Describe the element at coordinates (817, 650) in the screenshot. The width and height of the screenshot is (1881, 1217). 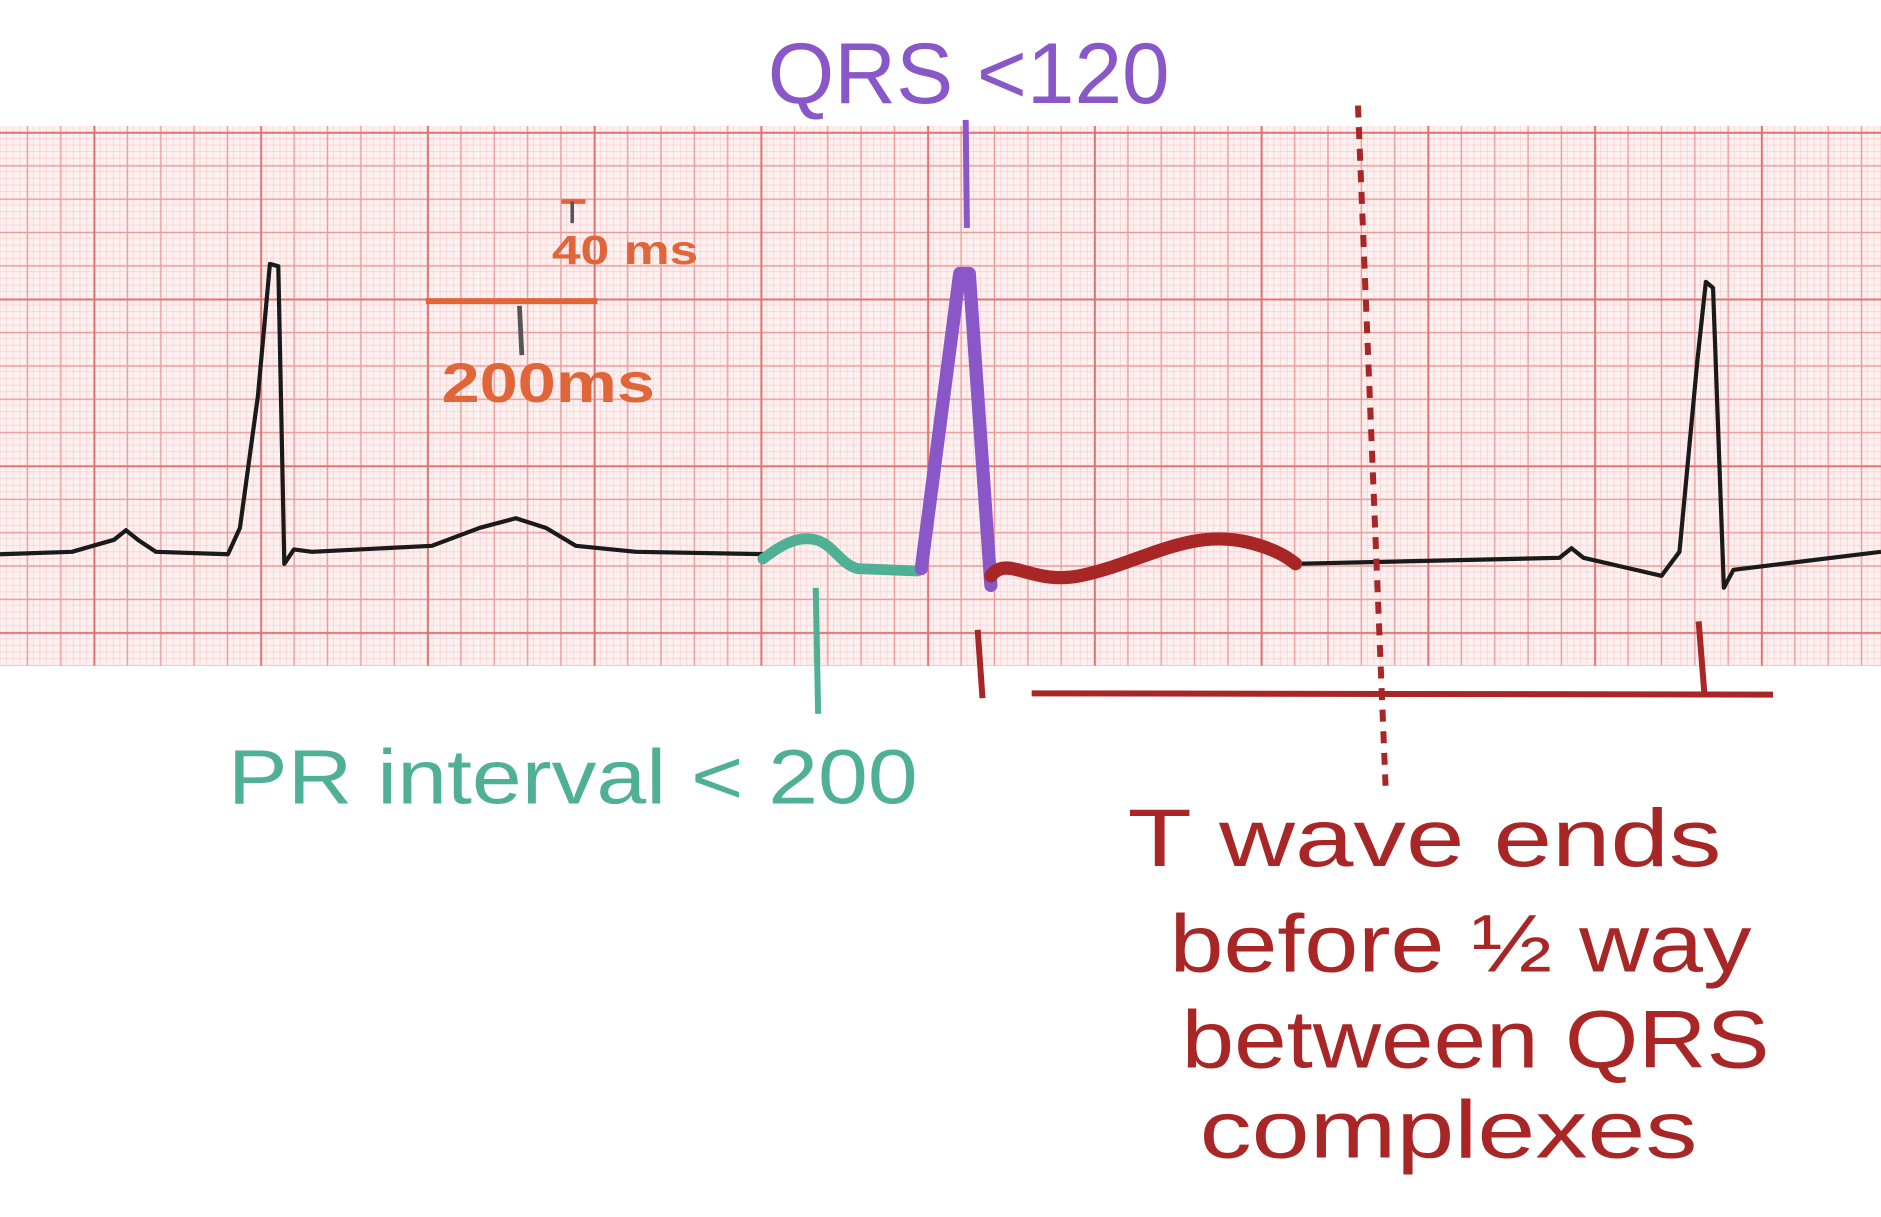
I see `pr-marker` at that location.